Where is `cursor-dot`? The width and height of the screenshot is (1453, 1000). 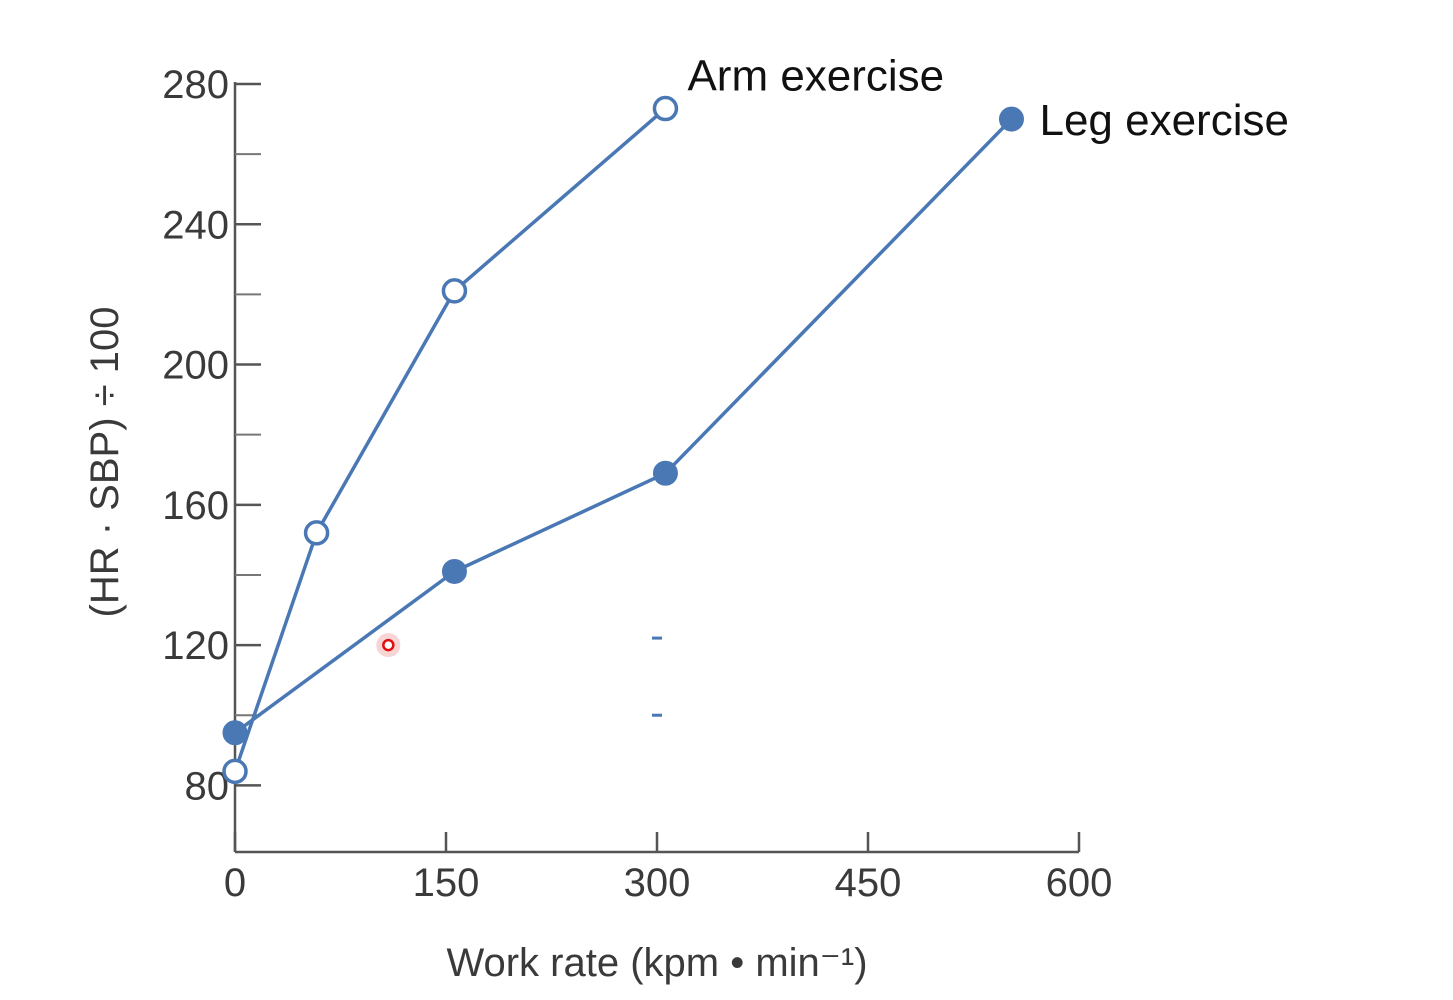
cursor-dot is located at coordinates (388, 645).